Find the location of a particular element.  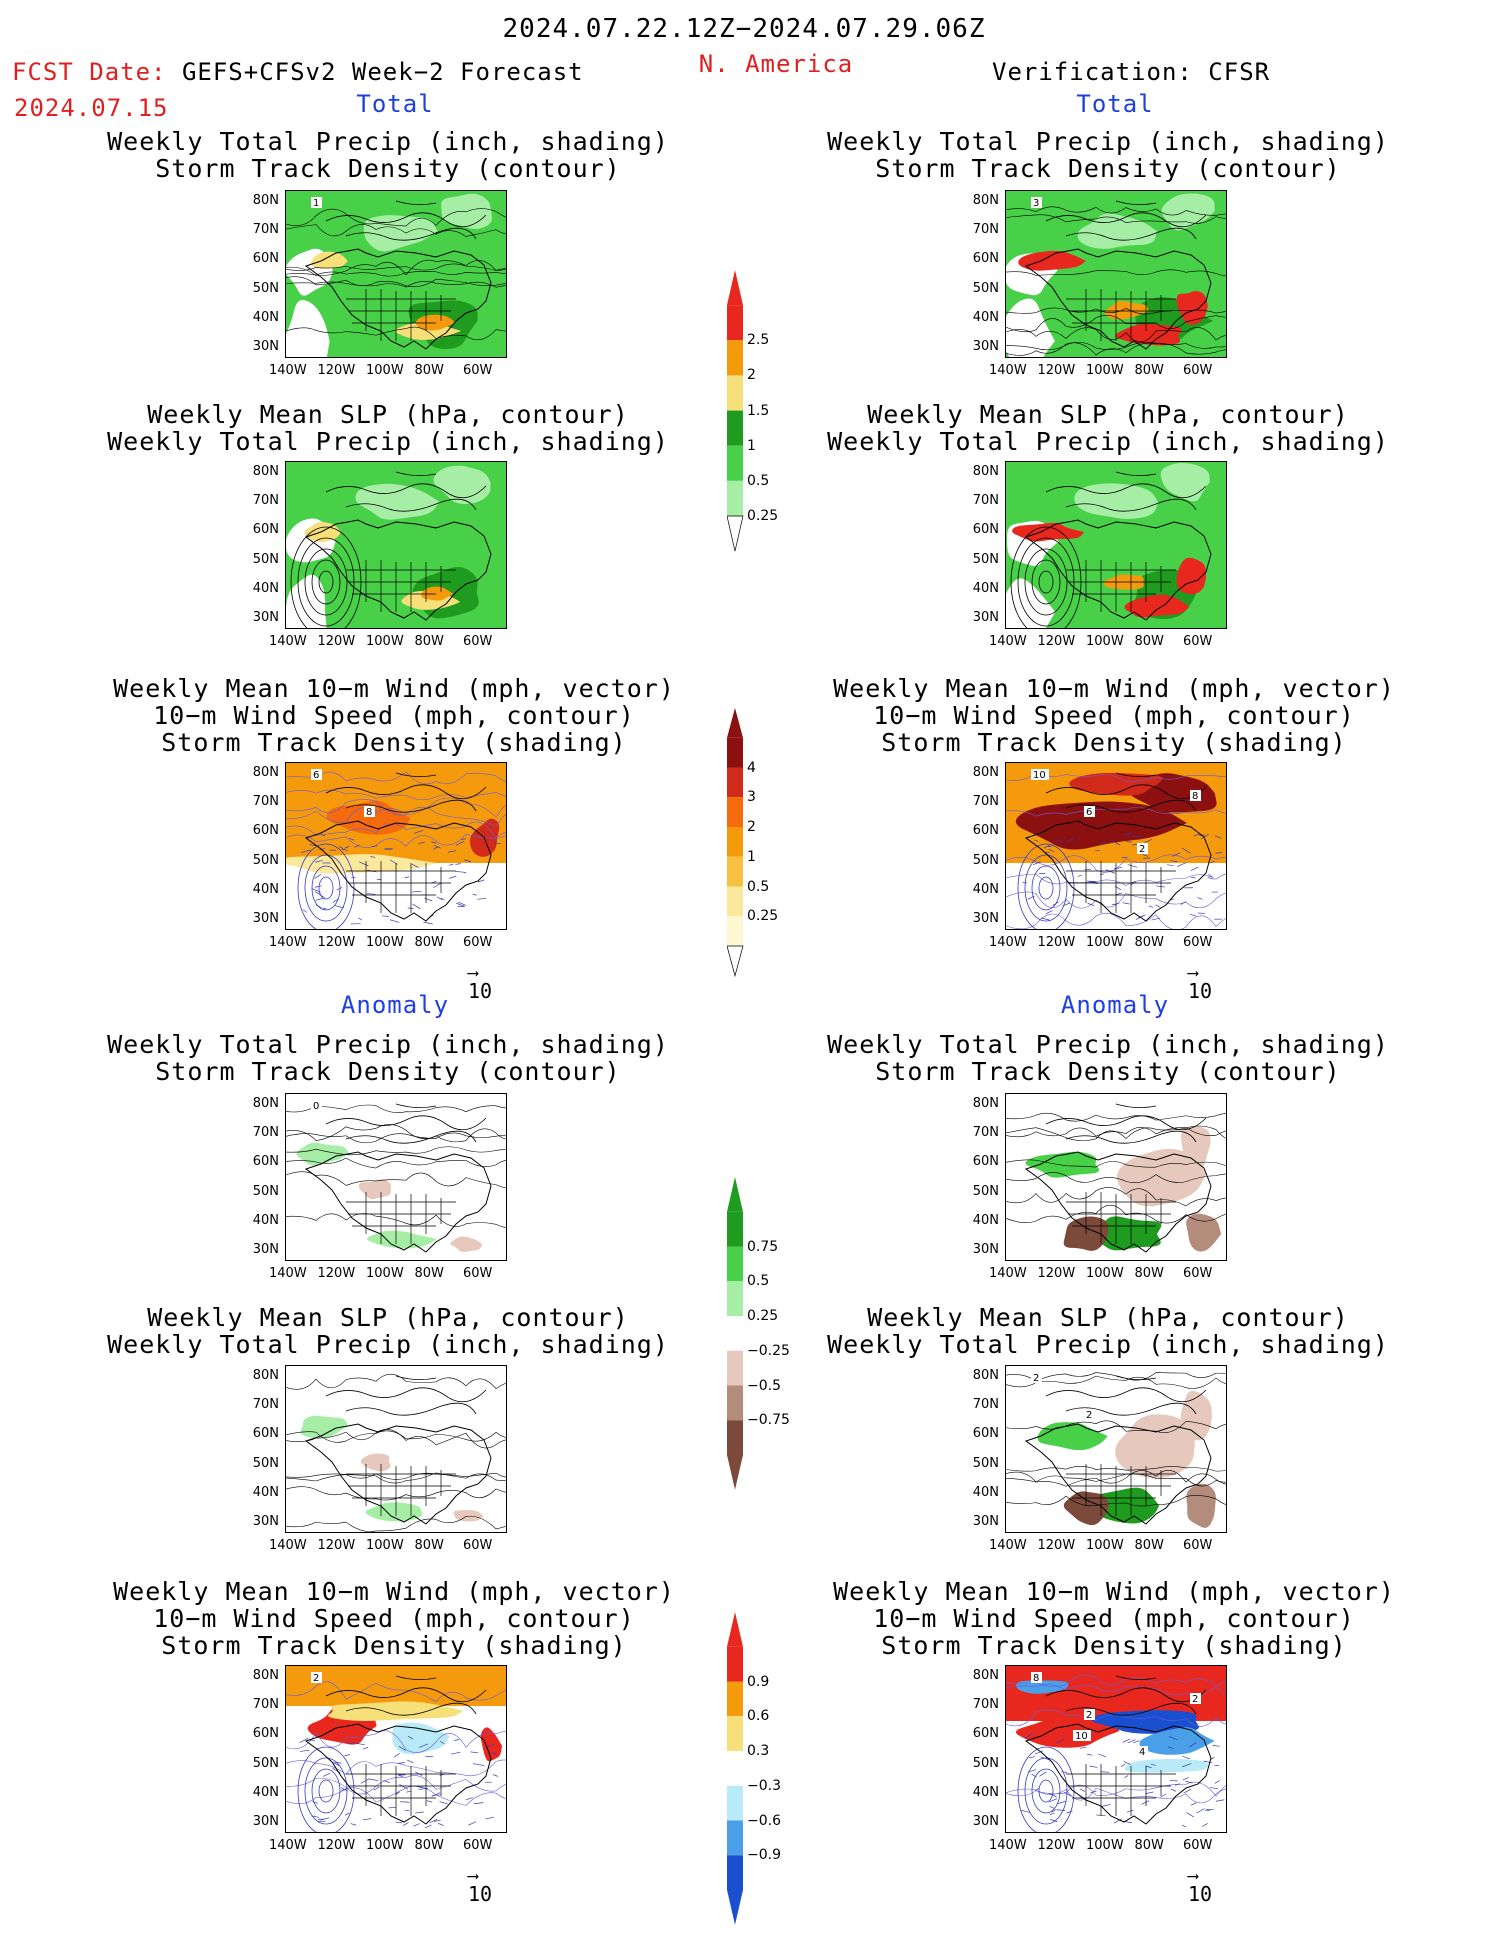

svg-text: 4 is located at coordinates (1142, 1752).